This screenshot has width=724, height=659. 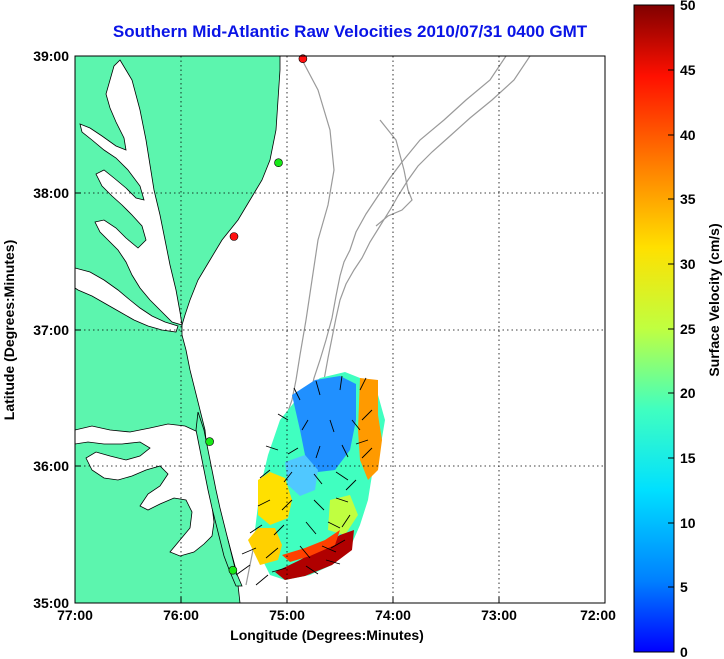 What do you see at coordinates (9, 330) in the screenshot?
I see `y-axis-label: Latitude (Degrees:Minutes)` at bounding box center [9, 330].